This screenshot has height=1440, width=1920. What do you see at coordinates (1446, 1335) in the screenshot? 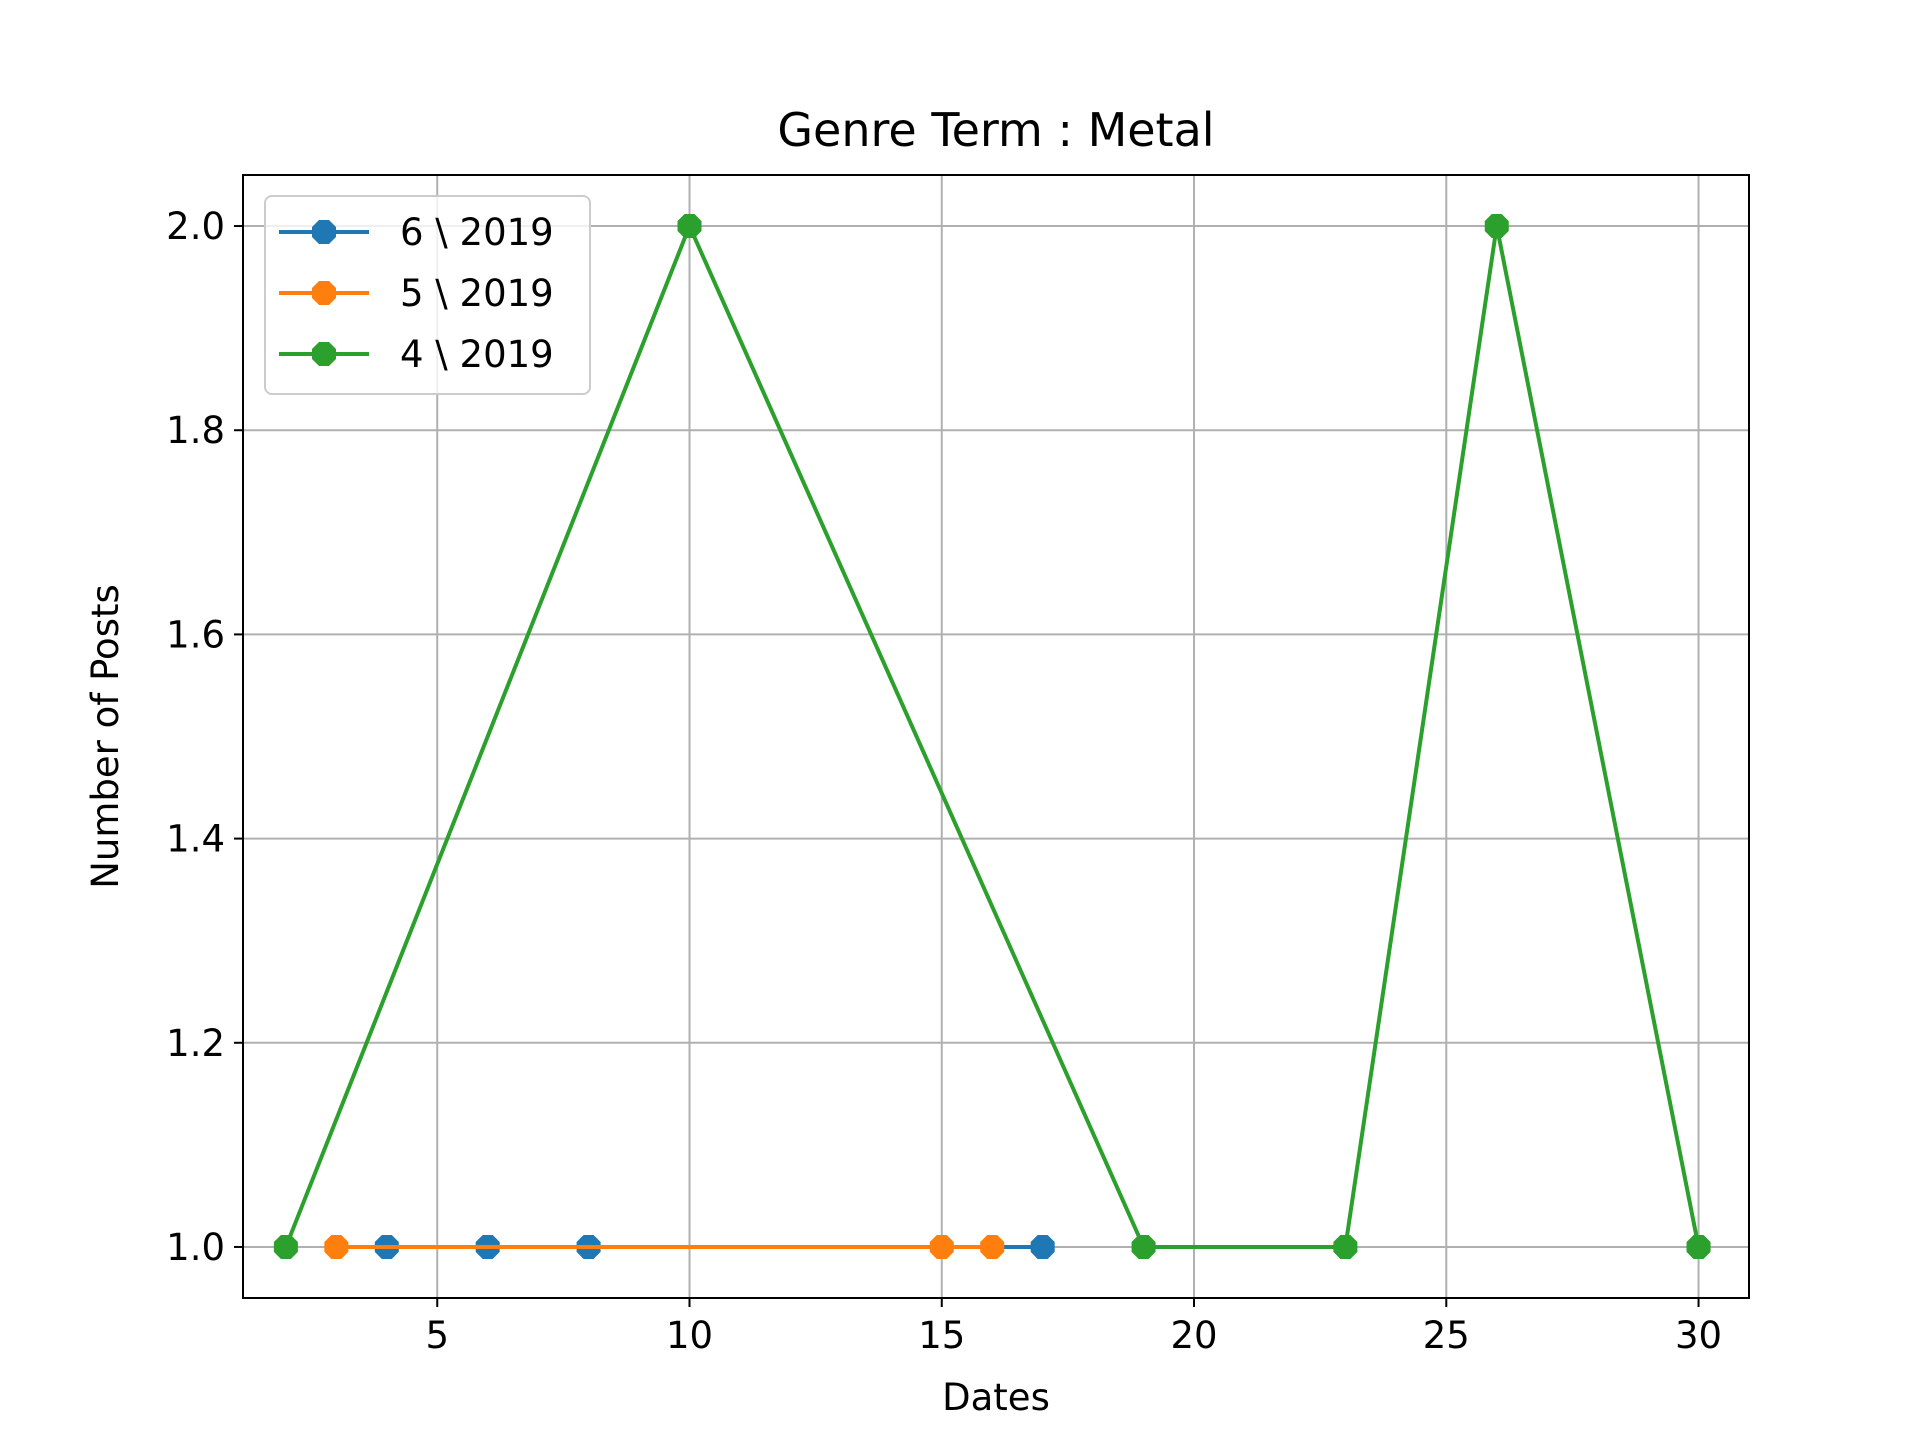
I see `x-tick-label: 25` at bounding box center [1446, 1335].